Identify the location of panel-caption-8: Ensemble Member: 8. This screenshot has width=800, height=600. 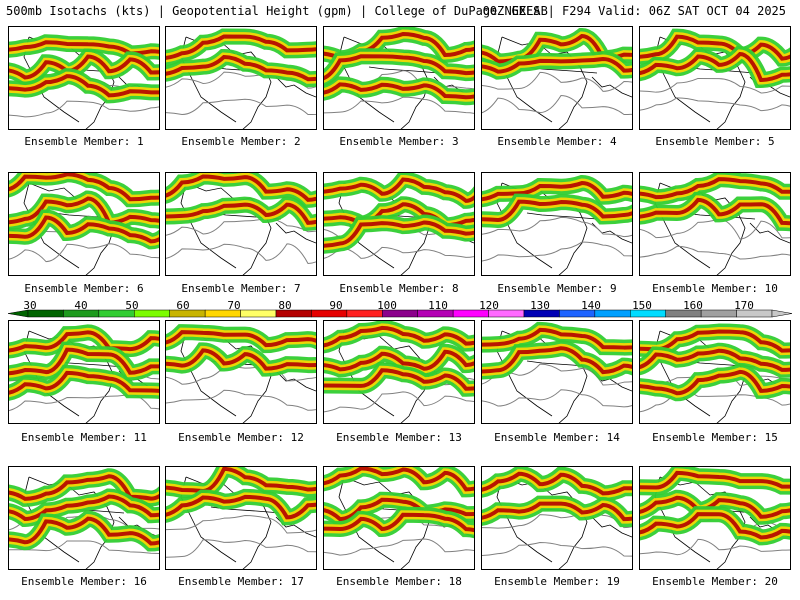
(399, 288).